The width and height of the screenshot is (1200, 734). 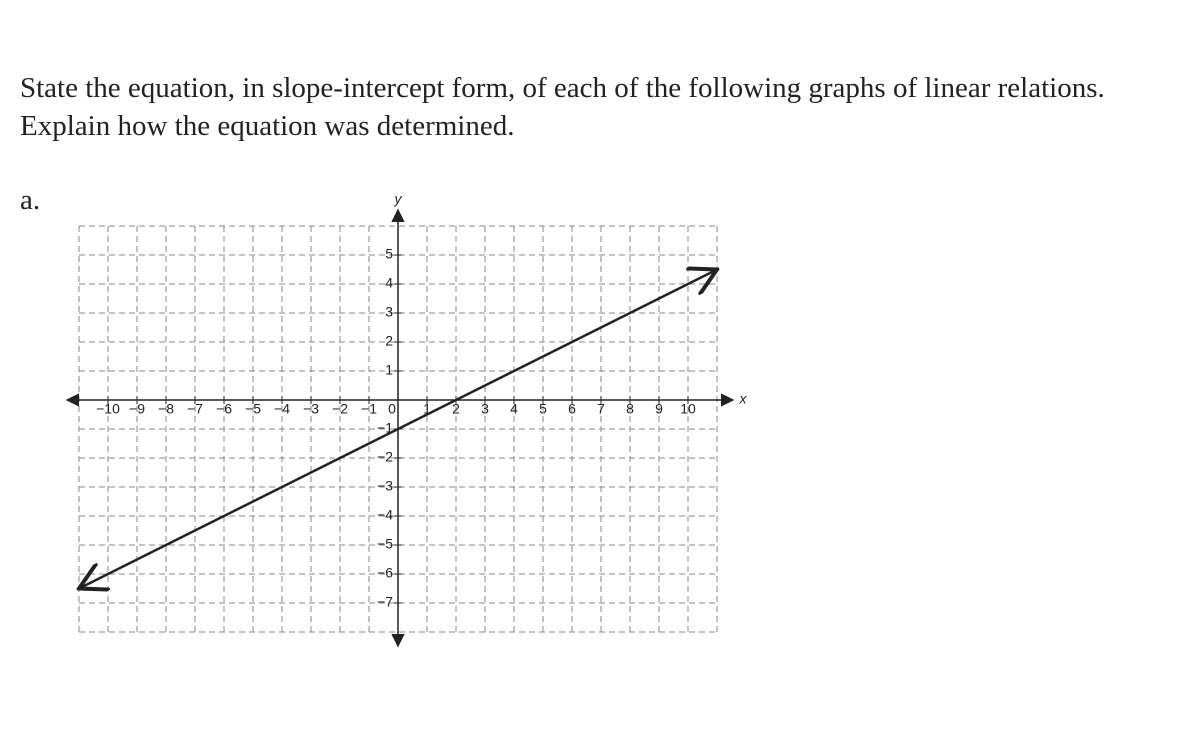 I want to click on x-tick-label: −5, so click(x=253, y=409).